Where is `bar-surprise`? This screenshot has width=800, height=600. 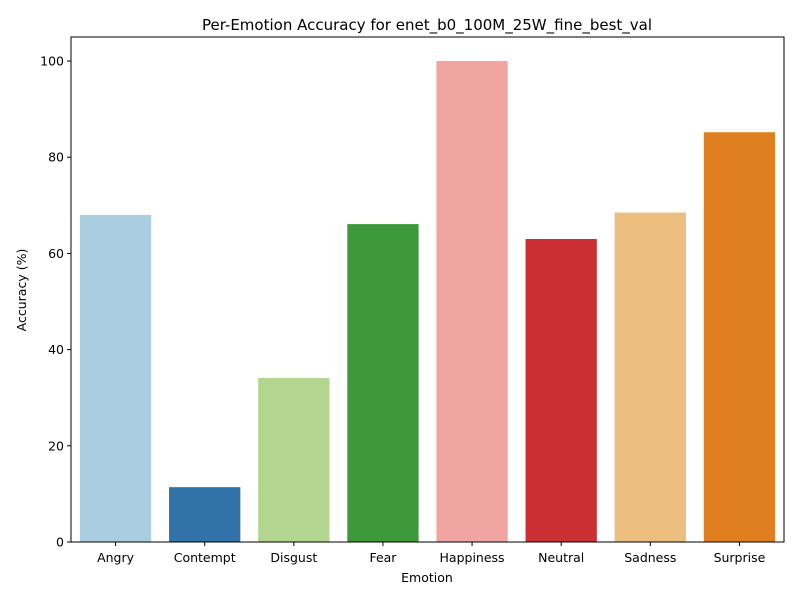 bar-surprise is located at coordinates (739, 337).